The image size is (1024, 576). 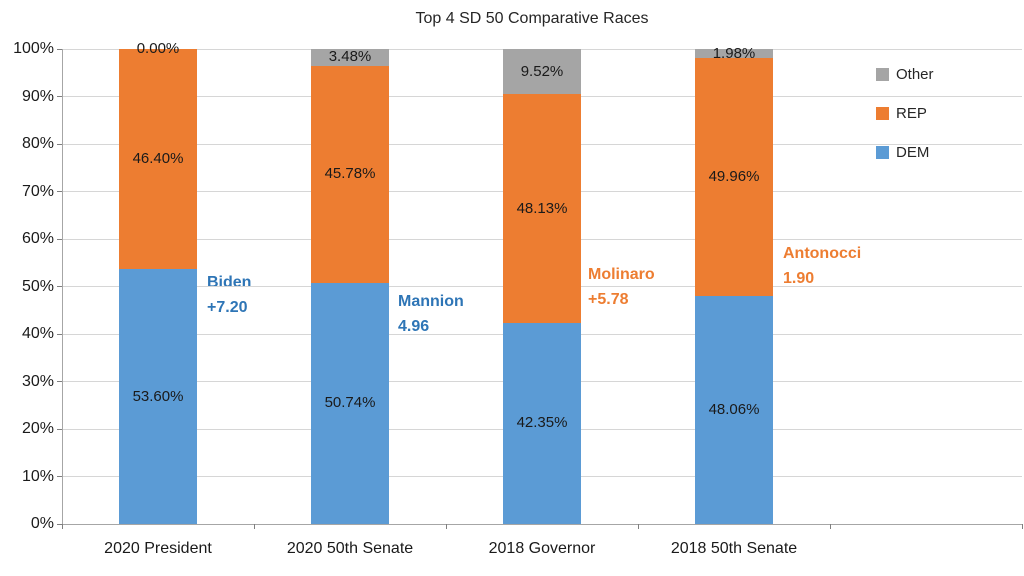 What do you see at coordinates (37, 381) in the screenshot?
I see `y-axis-tick-label: 30%` at bounding box center [37, 381].